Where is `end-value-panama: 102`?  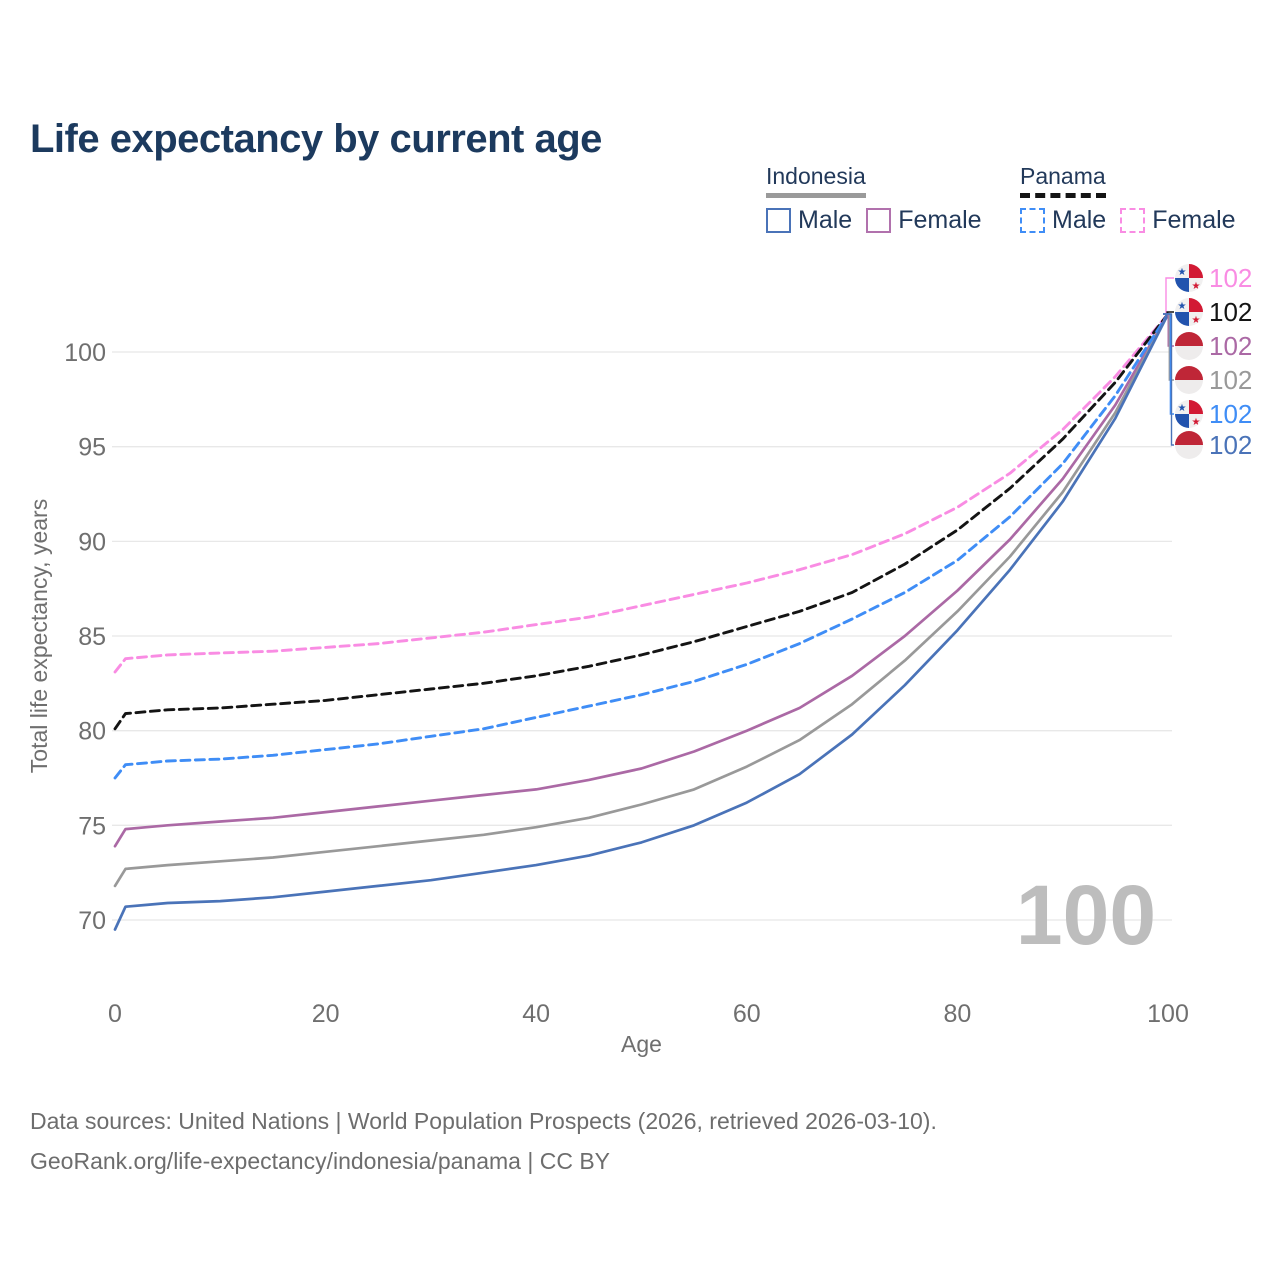
end-value-panama: 102 is located at coordinates (1230, 312).